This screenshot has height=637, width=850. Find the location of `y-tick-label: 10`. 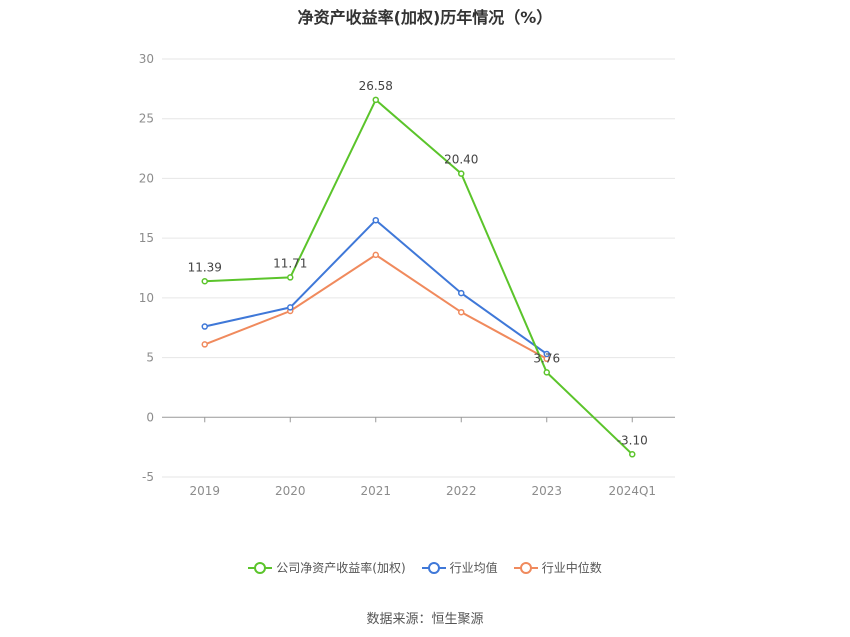

y-tick-label: 10 is located at coordinates (146, 298).